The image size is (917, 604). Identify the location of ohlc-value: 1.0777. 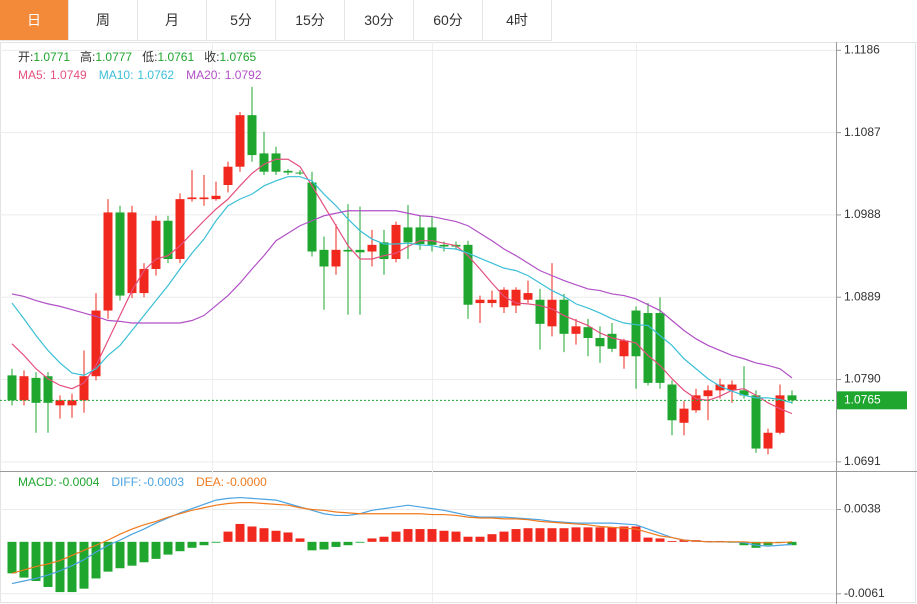
(113, 57).